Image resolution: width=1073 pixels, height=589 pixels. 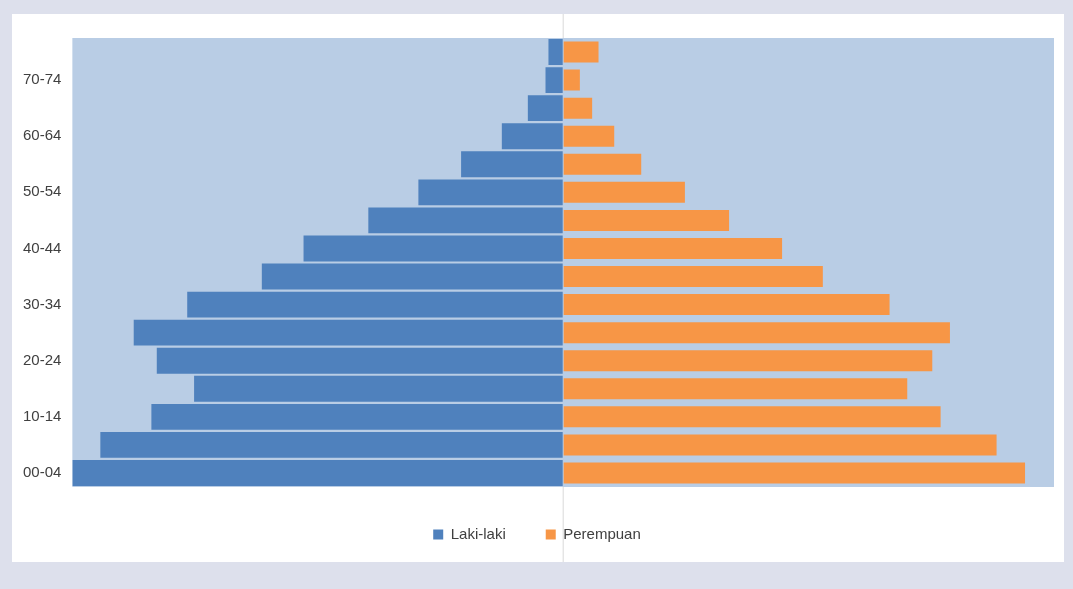 I want to click on y-tick-label: 70-74, so click(x=42, y=79).